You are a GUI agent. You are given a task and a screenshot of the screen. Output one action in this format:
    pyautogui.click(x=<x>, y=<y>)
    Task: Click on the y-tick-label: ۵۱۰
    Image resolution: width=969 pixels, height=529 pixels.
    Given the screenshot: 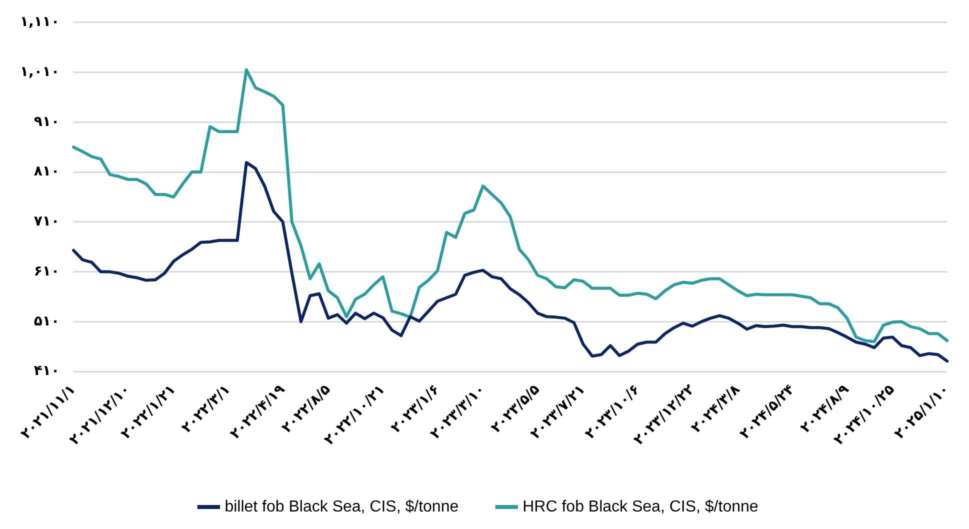 What is the action you would take?
    pyautogui.click(x=47, y=321)
    